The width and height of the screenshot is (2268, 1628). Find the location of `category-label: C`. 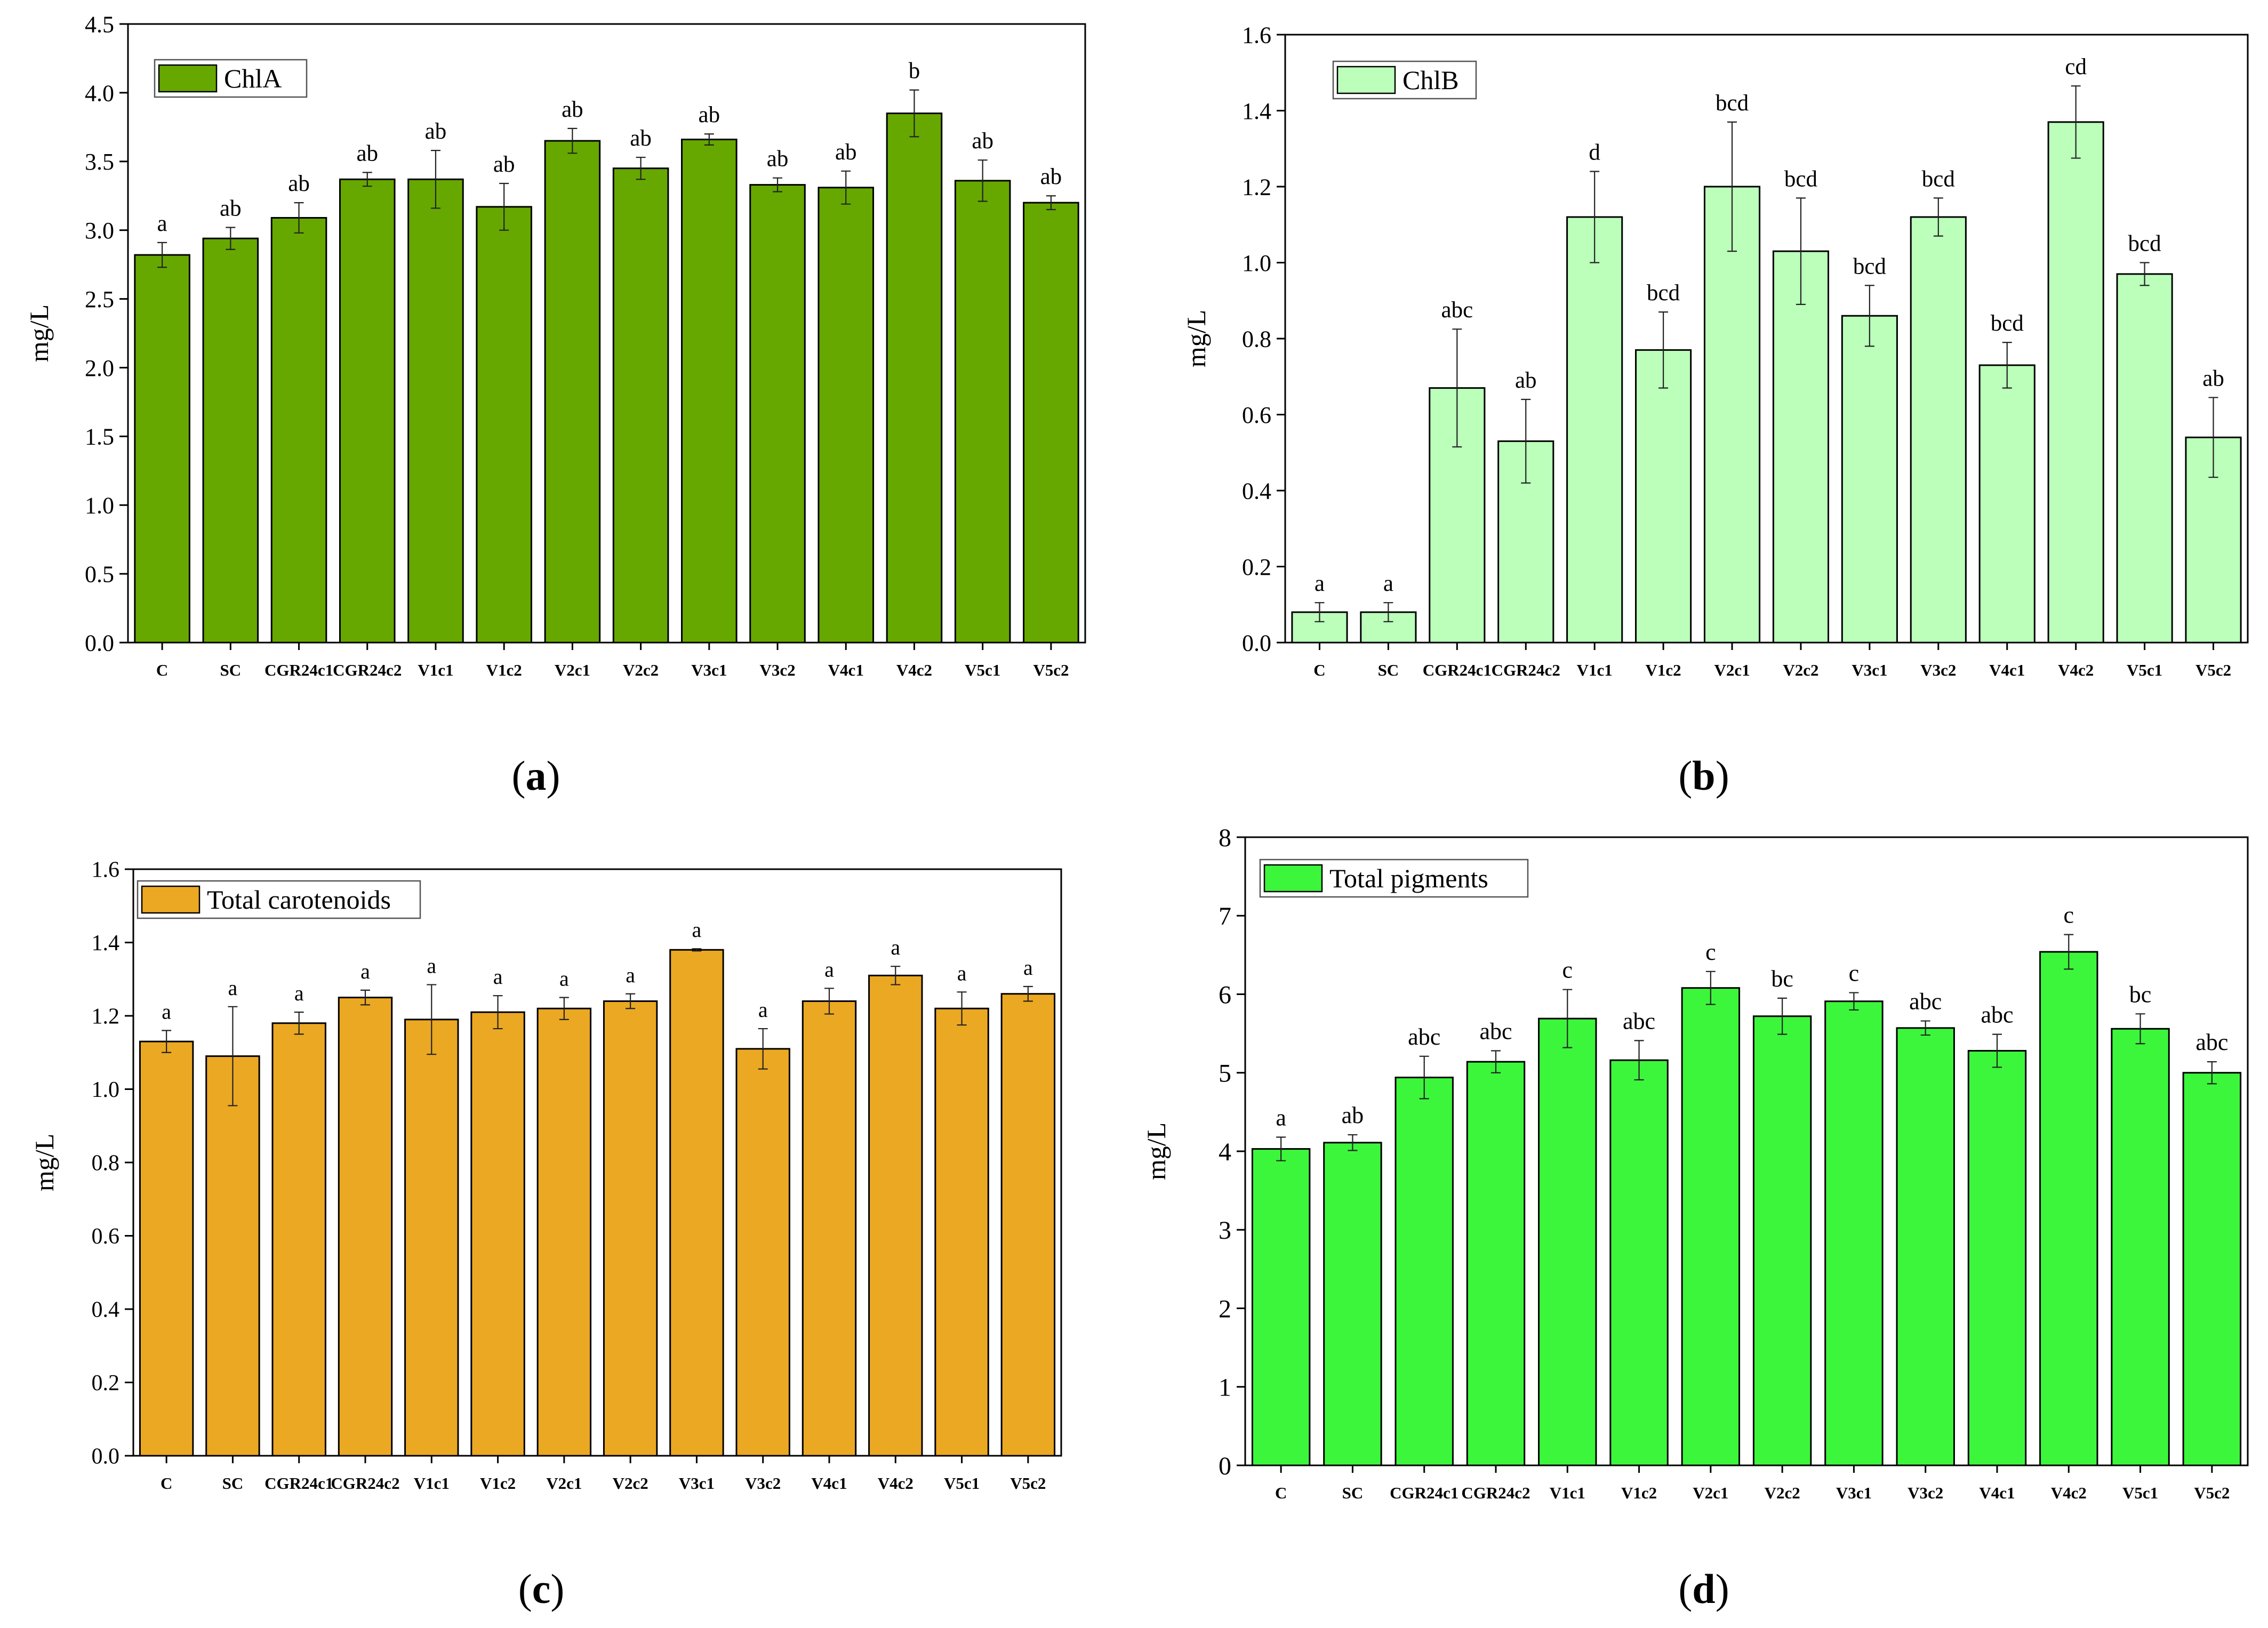

category-label: C is located at coordinates (162, 670).